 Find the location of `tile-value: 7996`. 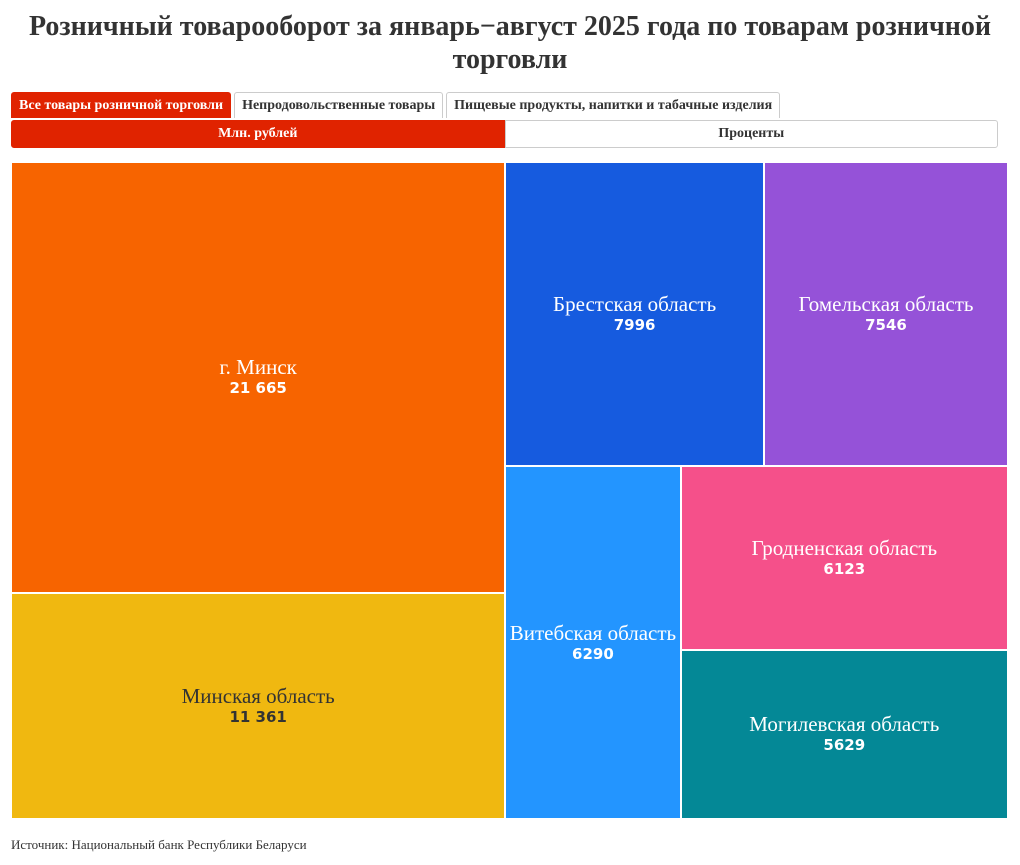

tile-value: 7996 is located at coordinates (634, 325).